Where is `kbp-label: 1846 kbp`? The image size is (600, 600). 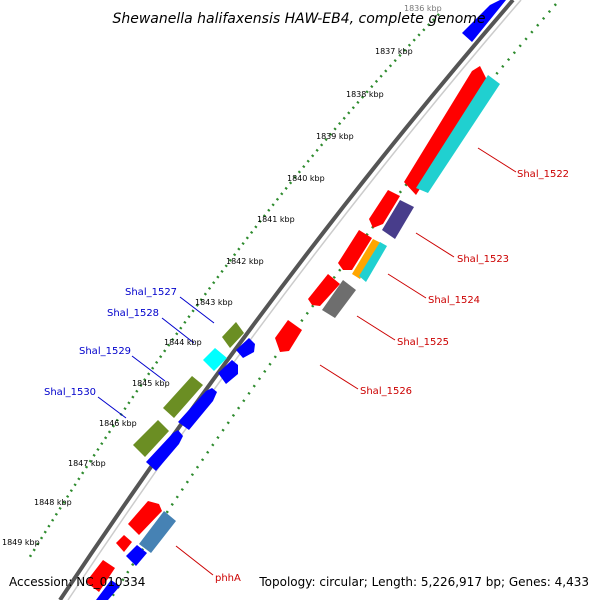
kbp-label: 1846 kbp is located at coordinates (118, 423).